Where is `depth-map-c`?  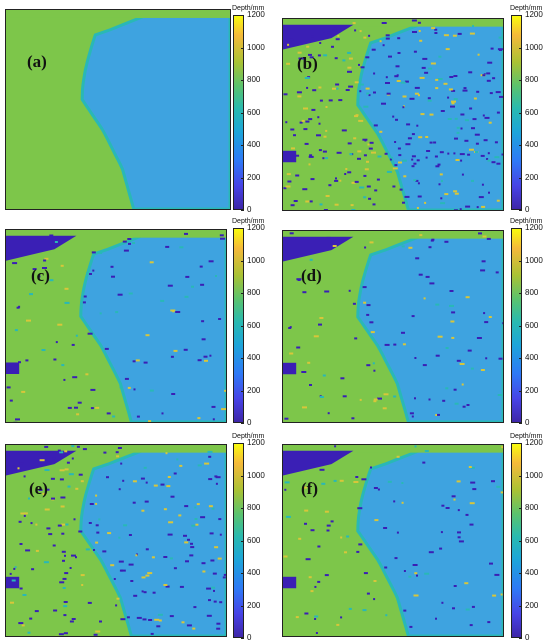 depth-map-c is located at coordinates (116, 326).